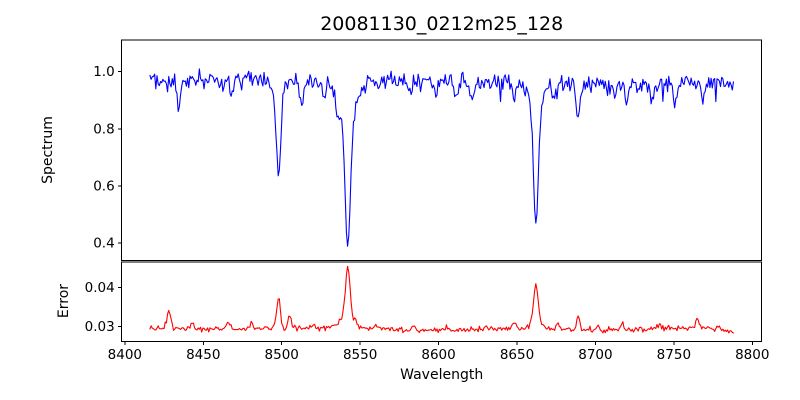 This screenshot has height=400, width=800. What do you see at coordinates (103, 186) in the screenshot?
I see `top-y-tick-label: 0.6` at bounding box center [103, 186].